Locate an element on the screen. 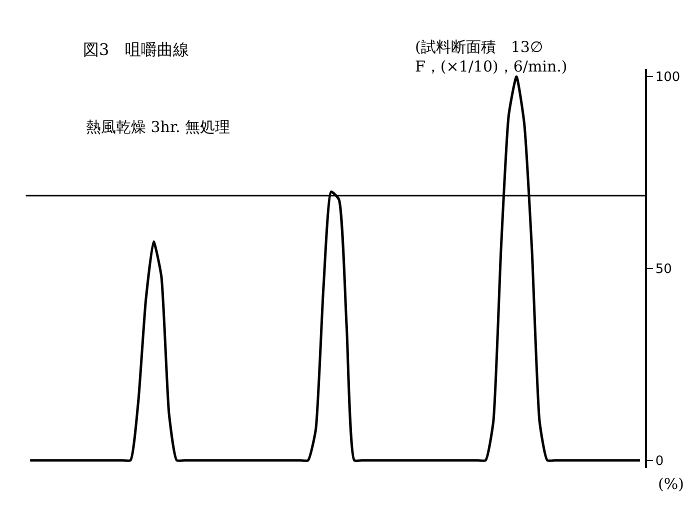 The height and width of the screenshot is (520, 692). y-tick-label: 100 is located at coordinates (667, 78).